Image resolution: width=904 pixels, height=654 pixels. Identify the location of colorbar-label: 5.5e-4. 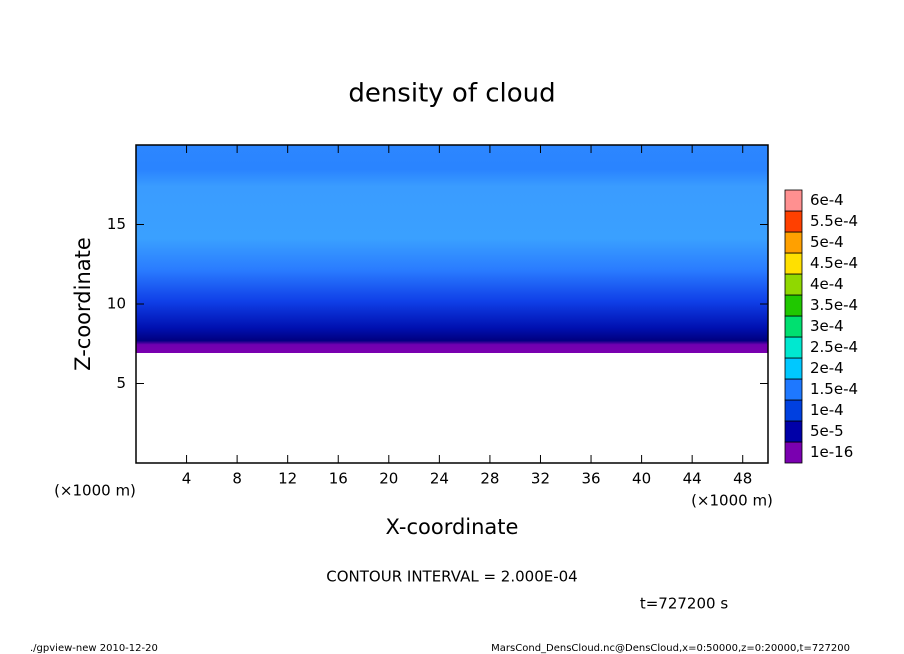
(834, 221).